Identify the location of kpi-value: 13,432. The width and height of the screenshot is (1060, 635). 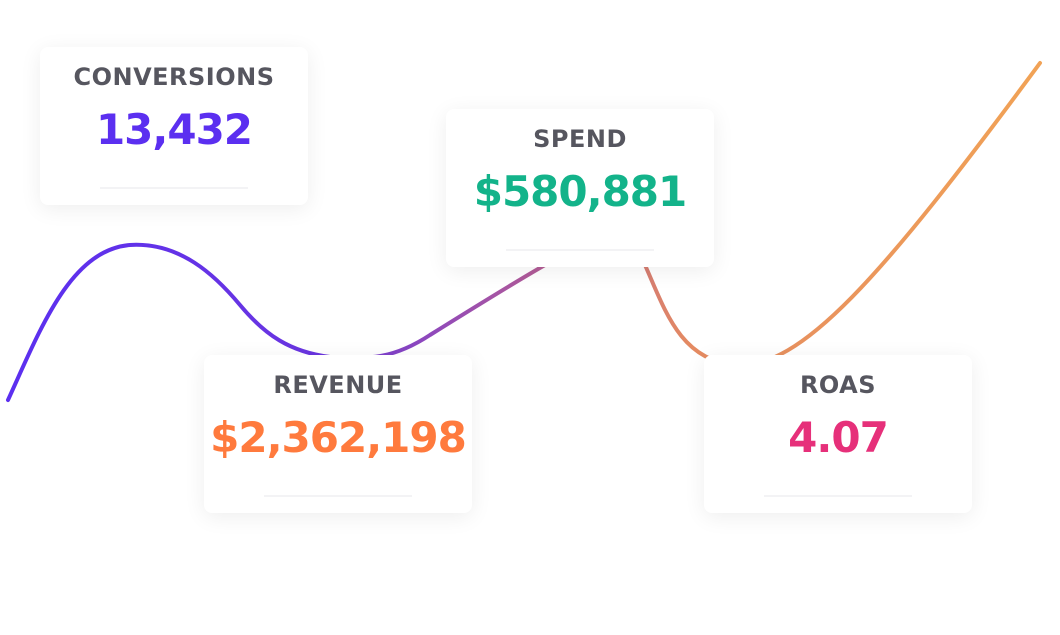
(174, 129).